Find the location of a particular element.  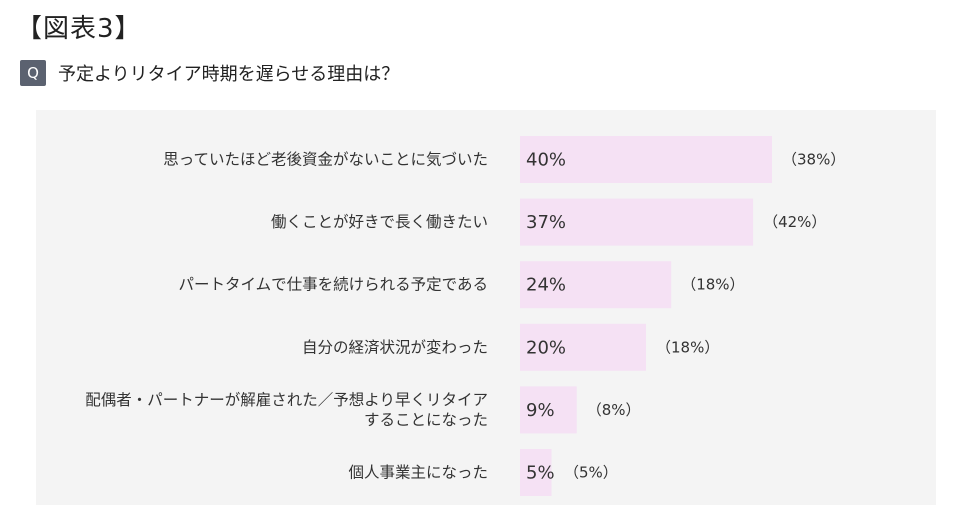

q-badge-icon: Q is located at coordinates (33, 73).